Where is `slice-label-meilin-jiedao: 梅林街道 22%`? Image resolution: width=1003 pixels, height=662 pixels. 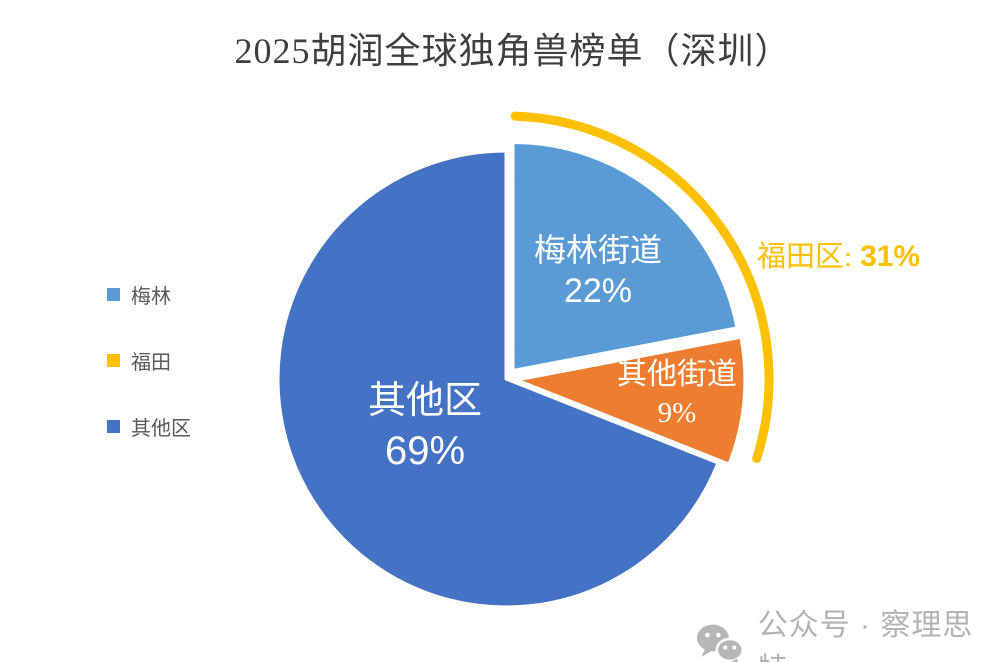 slice-label-meilin-jiedao: 梅林街道 22% is located at coordinates (598, 270).